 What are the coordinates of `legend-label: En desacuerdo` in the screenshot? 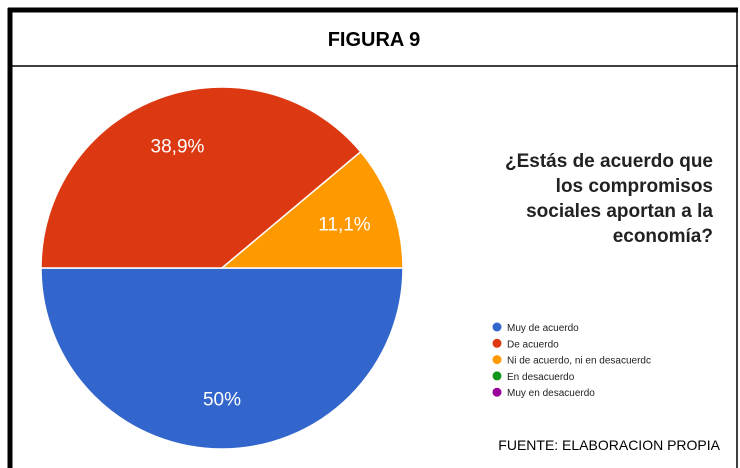 It's located at (541, 377).